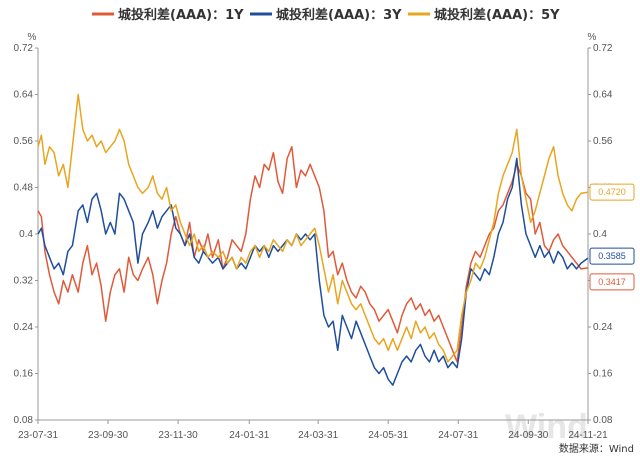 This screenshot has width=640, height=458. I want to click on y-tick-label-right: 0.24, so click(603, 327).